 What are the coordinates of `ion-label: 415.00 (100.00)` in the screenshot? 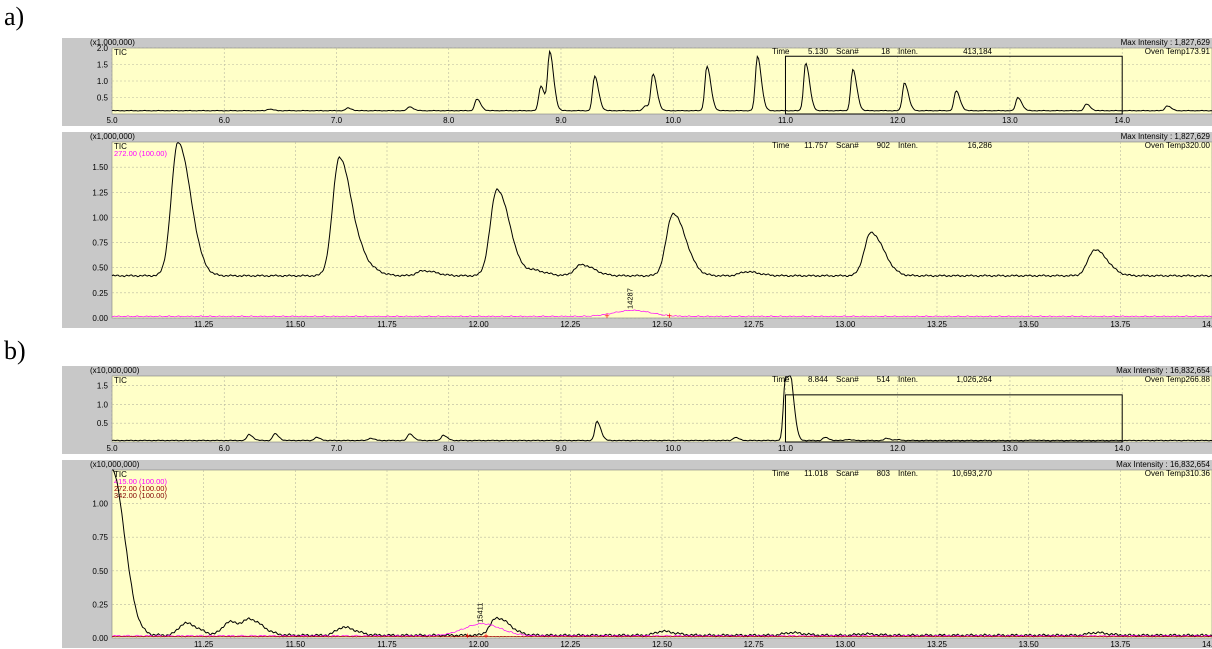 It's located at (140, 481).